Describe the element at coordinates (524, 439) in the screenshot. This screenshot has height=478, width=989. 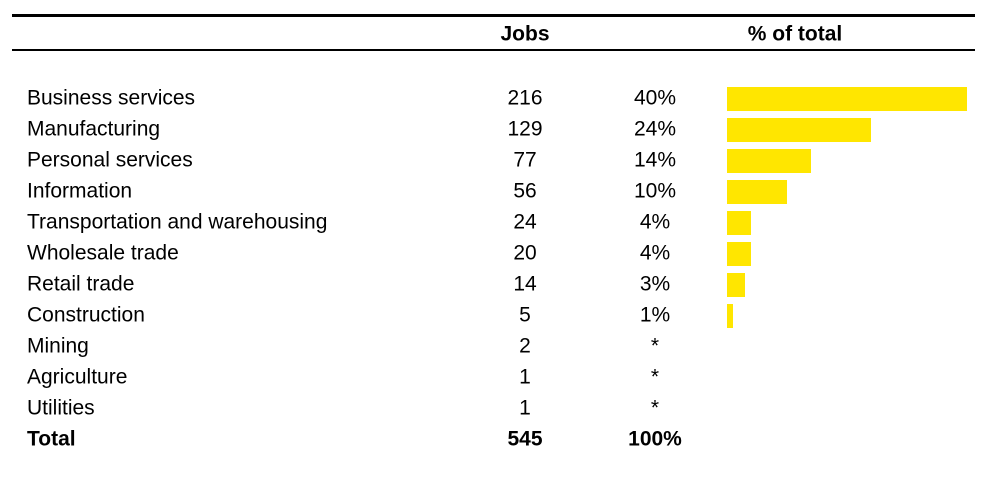
I see `jobs: 545` at that location.